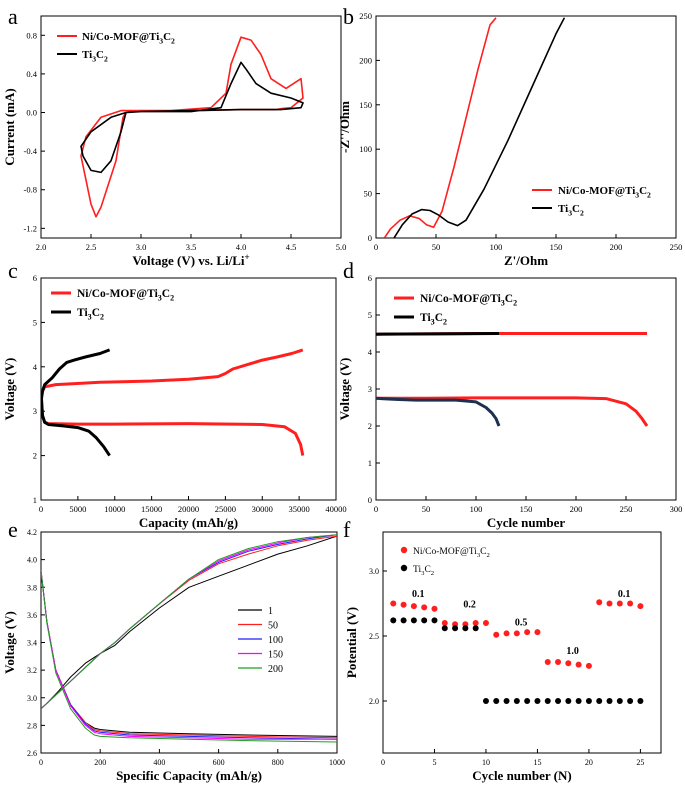 The width and height of the screenshot is (685, 789). What do you see at coordinates (374, 636) in the screenshot?
I see `y-tick-label: 2.5` at bounding box center [374, 636].